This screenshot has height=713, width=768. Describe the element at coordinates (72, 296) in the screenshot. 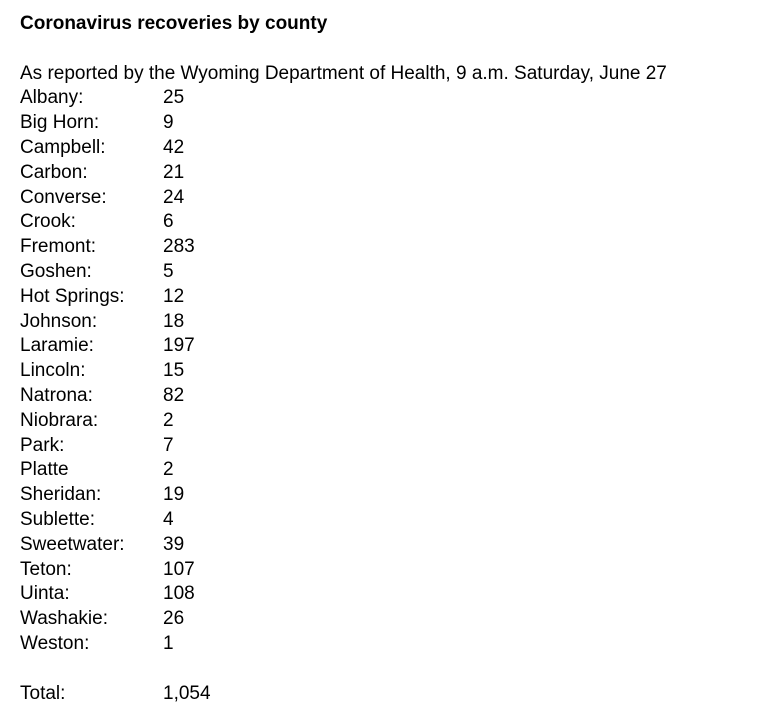

I see `county-name: Hot Springs:` at that location.